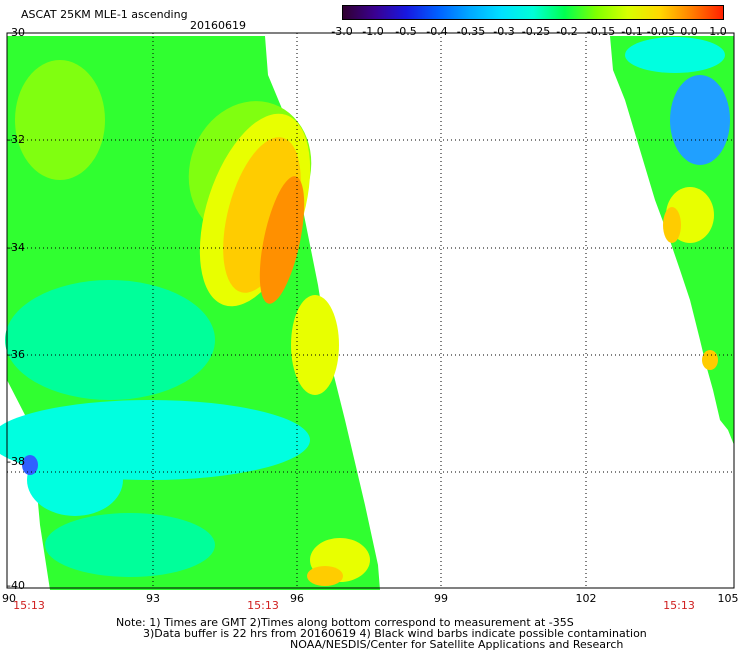  What do you see at coordinates (60, 120) in the screenshot?
I see `anomaly-light-green-upper` at bounding box center [60, 120].